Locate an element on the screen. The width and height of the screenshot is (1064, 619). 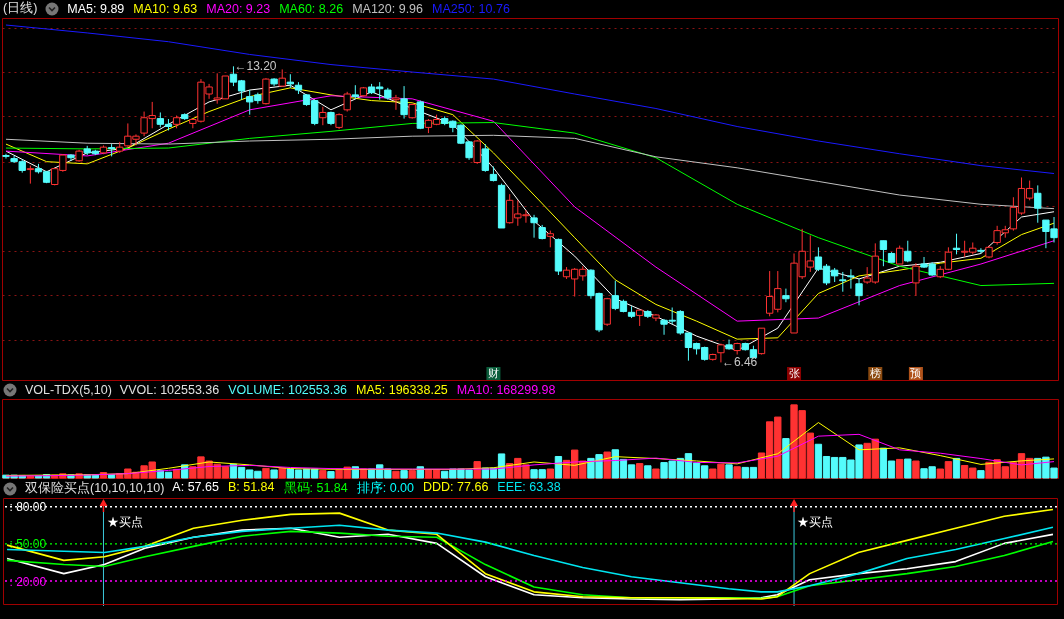
text: MA60: 8.26 is located at coordinates (311, 8).